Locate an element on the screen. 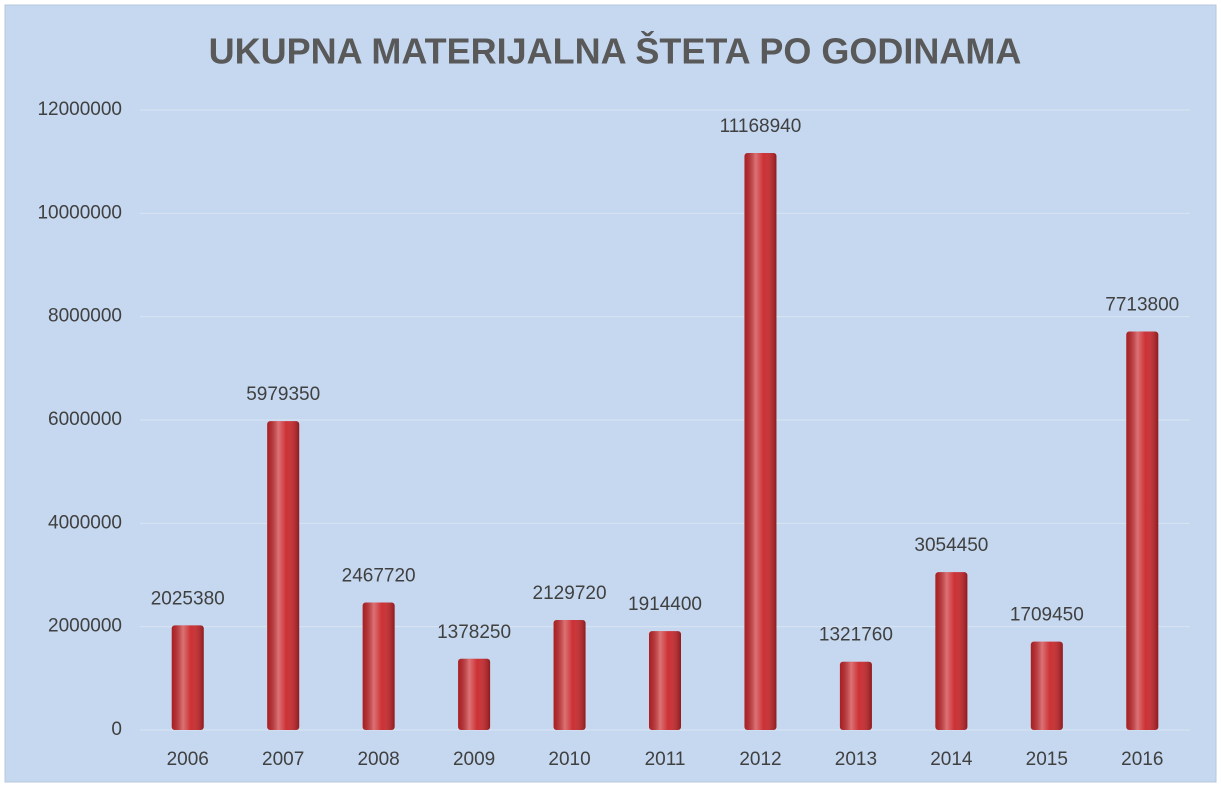  x-tick-label: 2010 is located at coordinates (569, 759).